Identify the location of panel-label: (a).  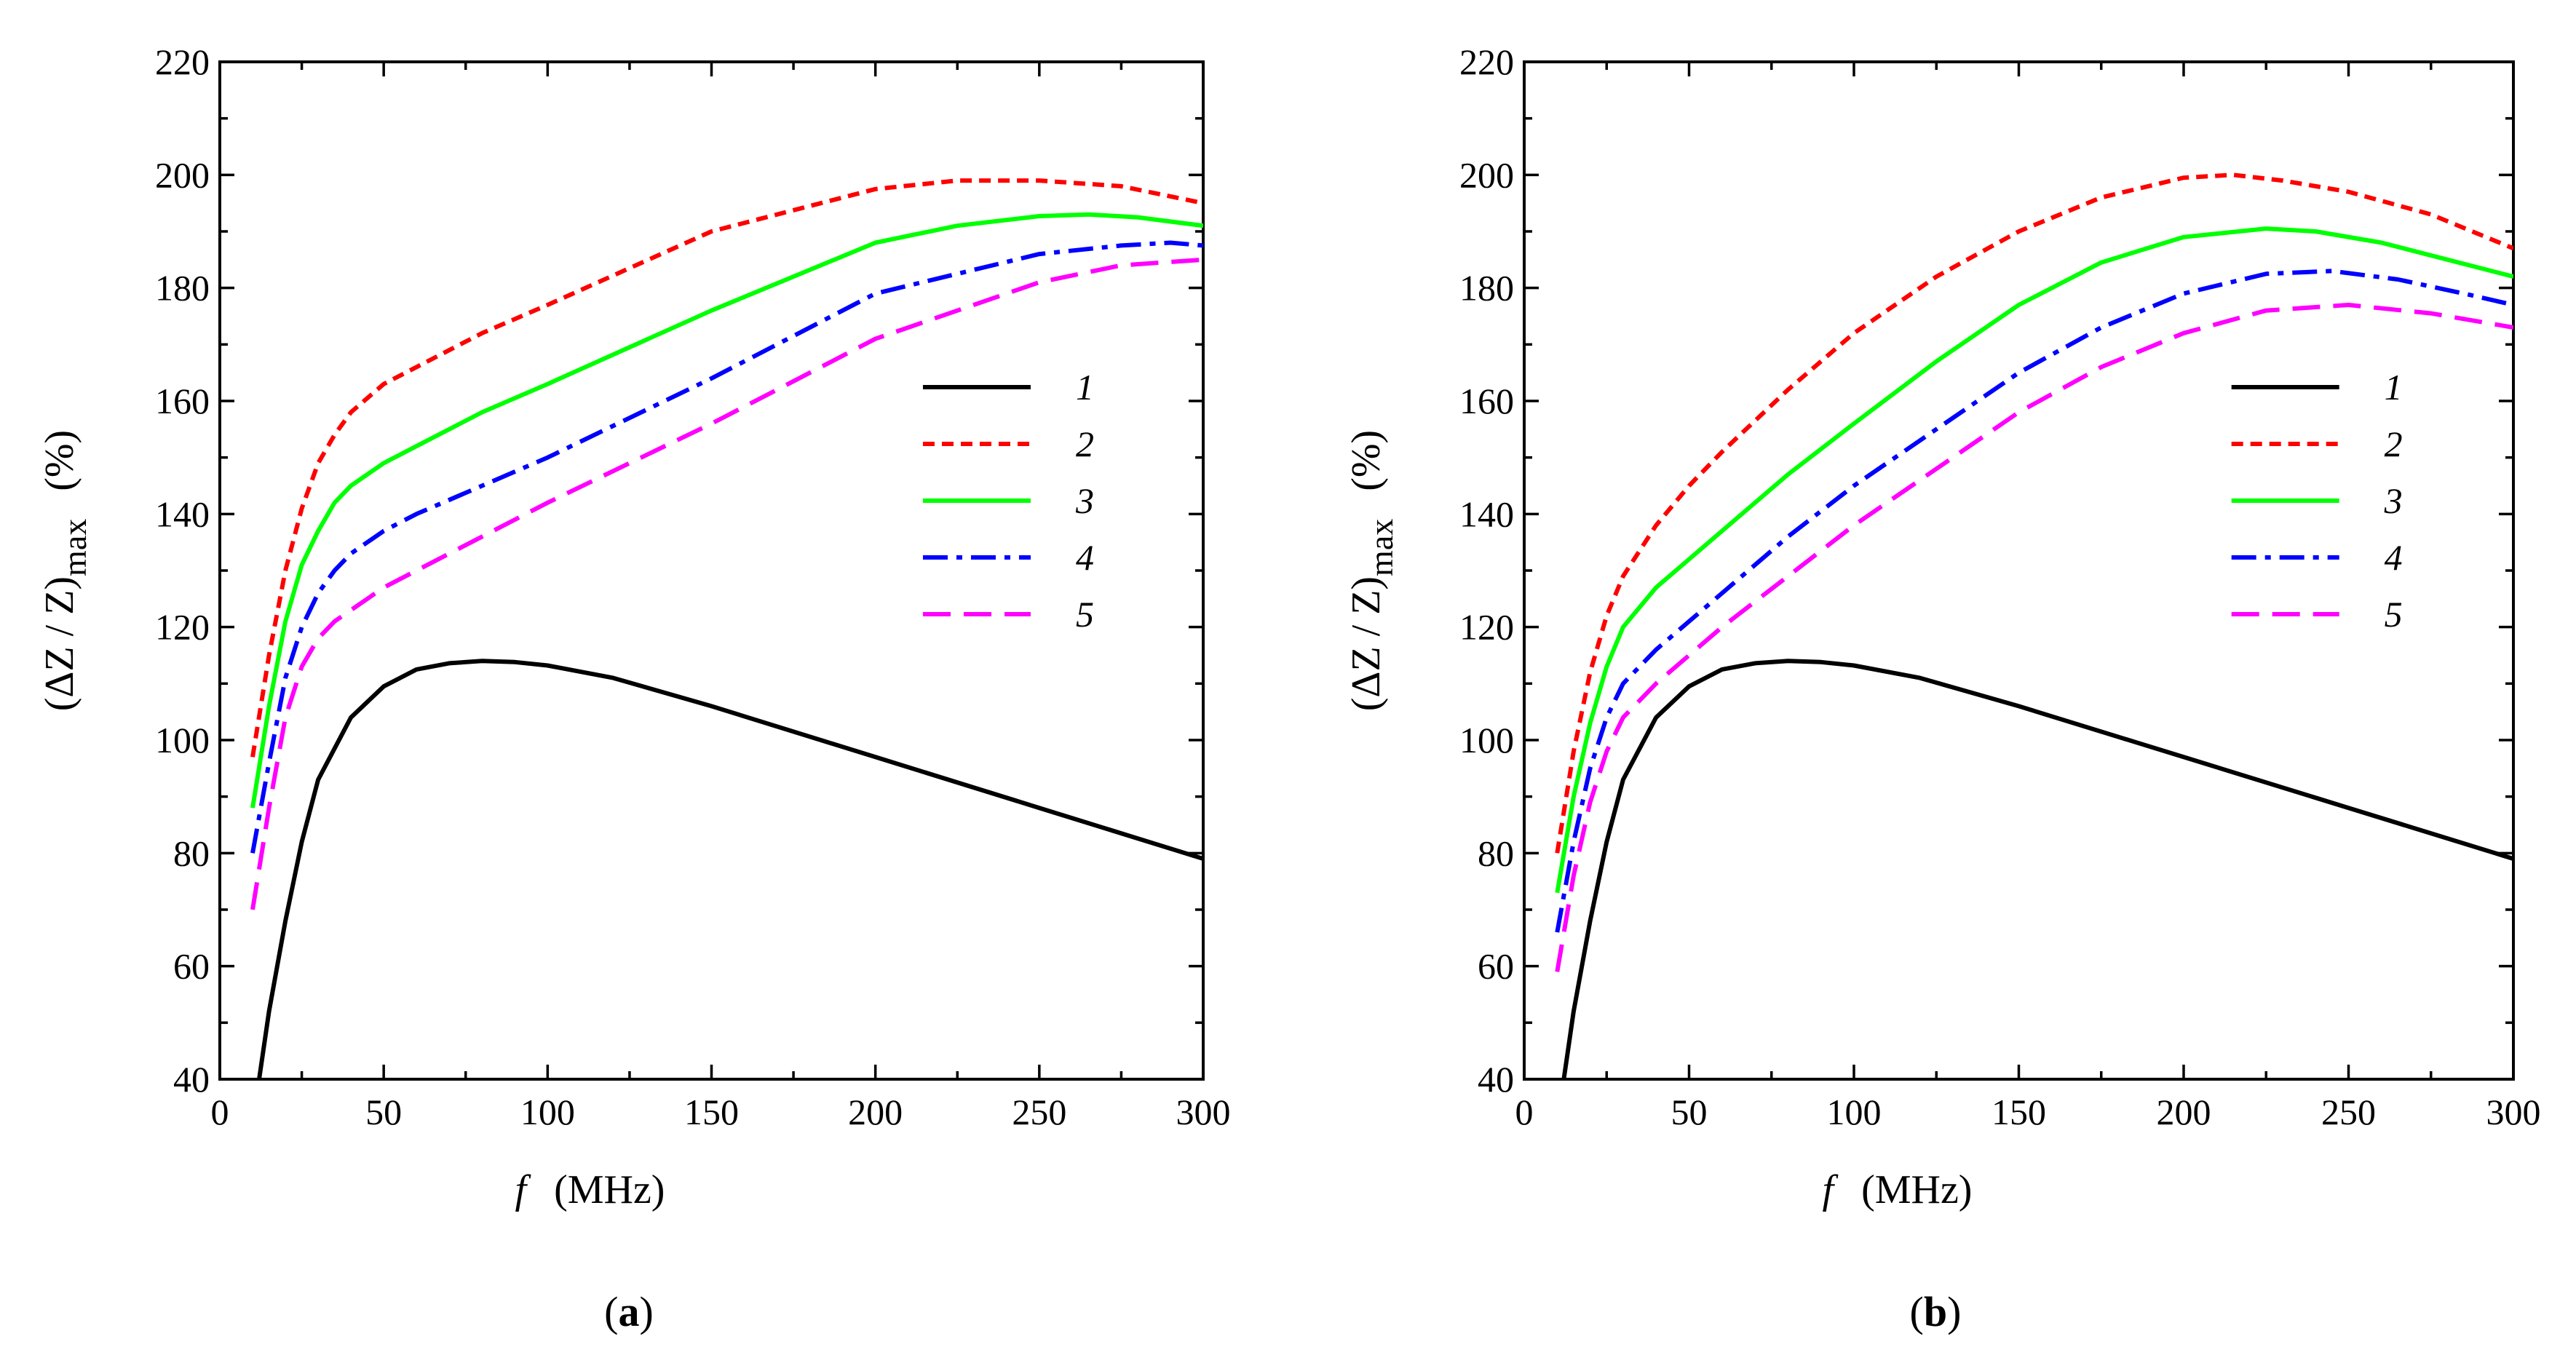
(629, 1311).